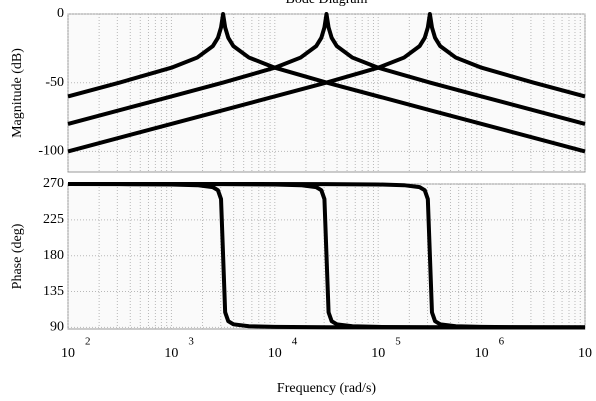 This screenshot has width=596, height=401. I want to click on y-tick-label: 90, so click(57, 327).